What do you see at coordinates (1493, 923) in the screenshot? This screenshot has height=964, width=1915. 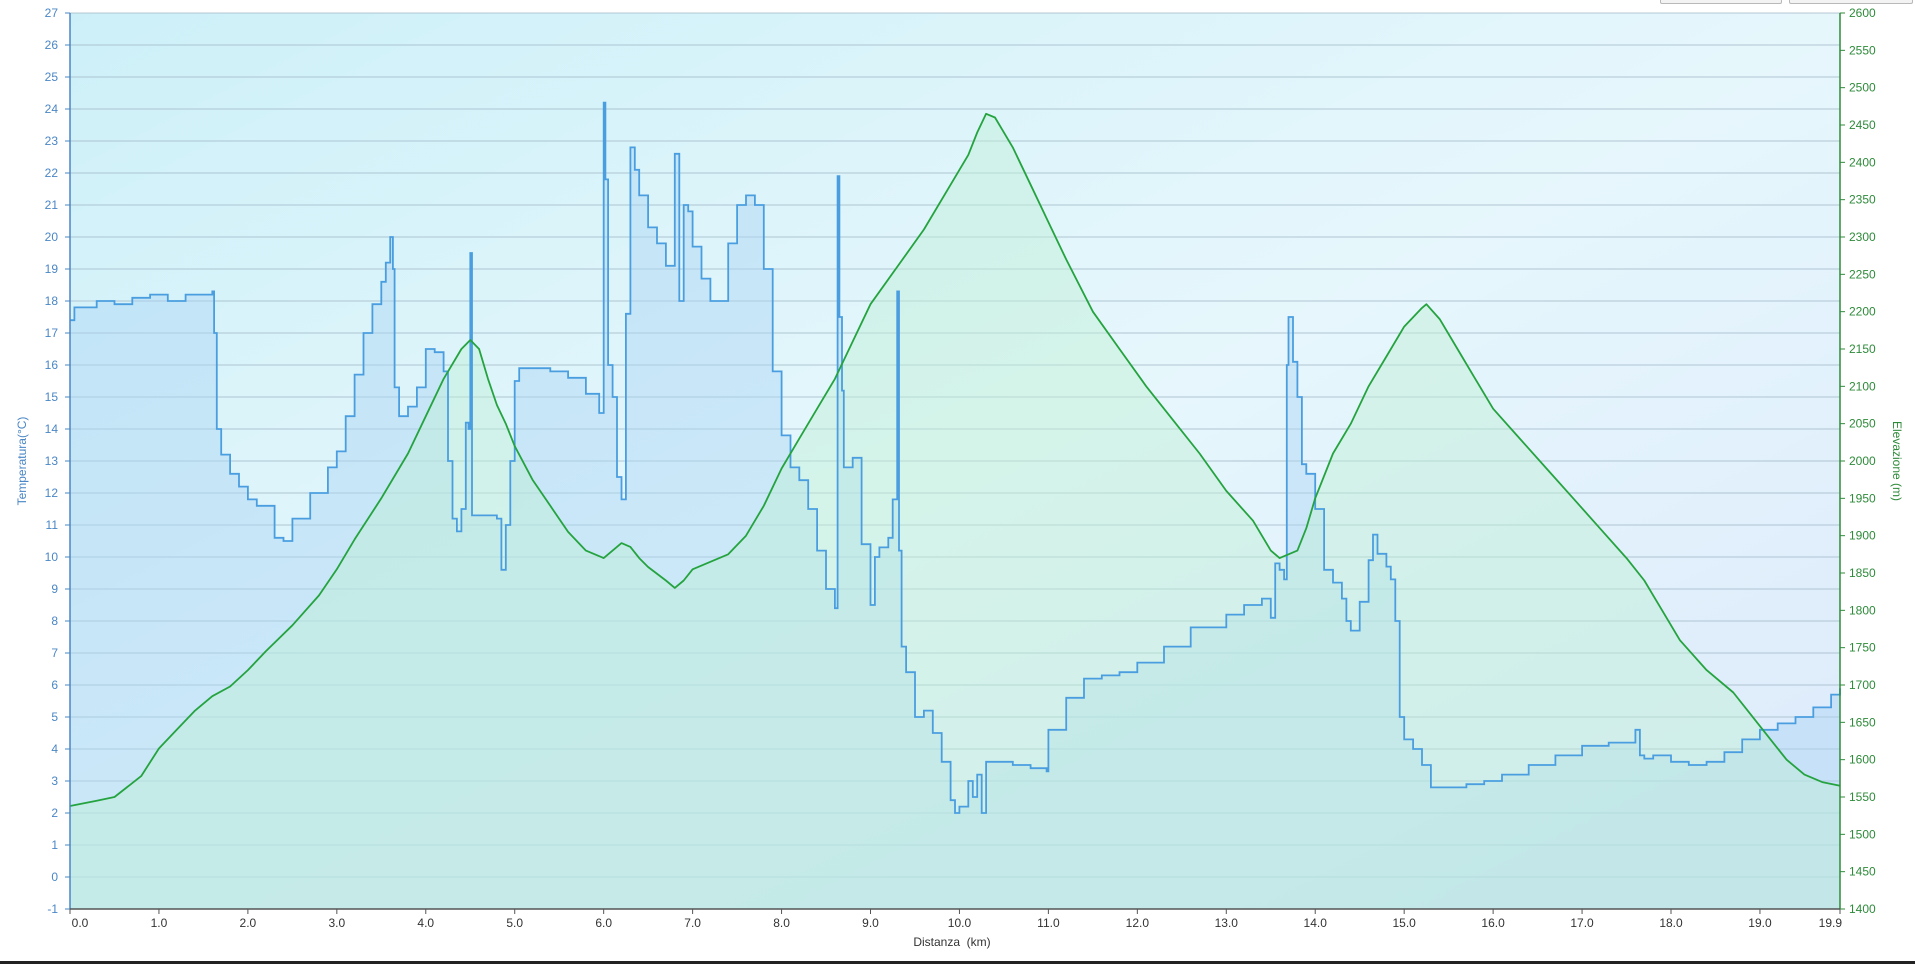 I see `x-tick-label: 16.0` at bounding box center [1493, 923].